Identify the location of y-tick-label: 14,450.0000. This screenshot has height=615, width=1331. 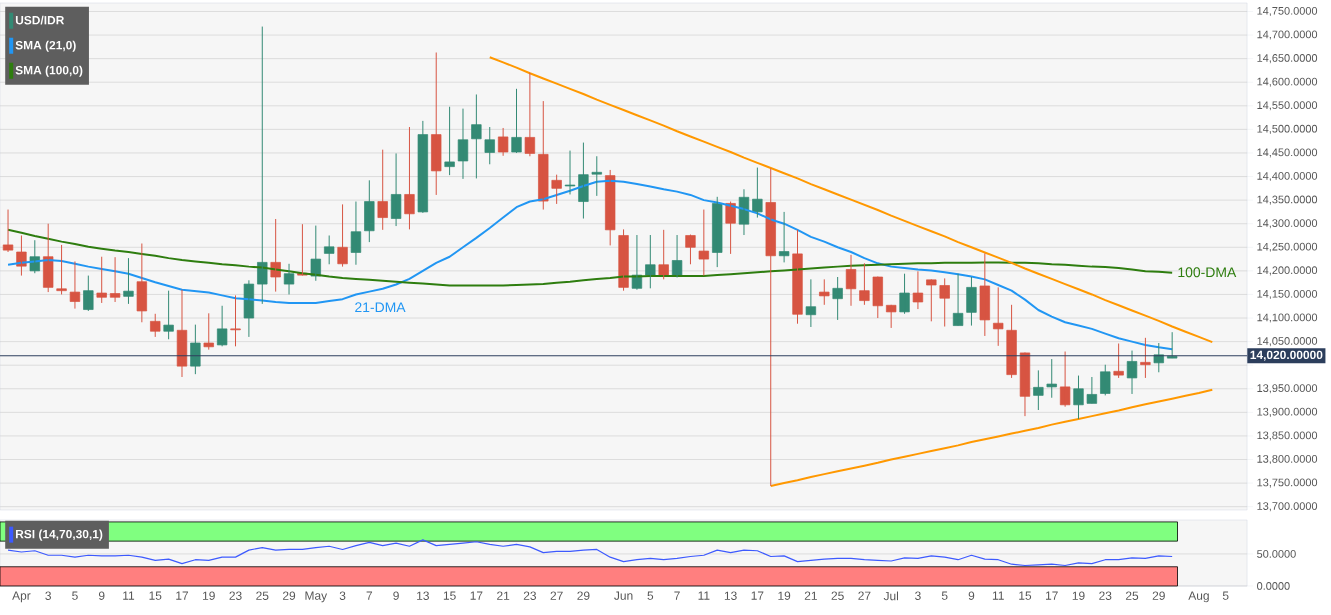
(1287, 153).